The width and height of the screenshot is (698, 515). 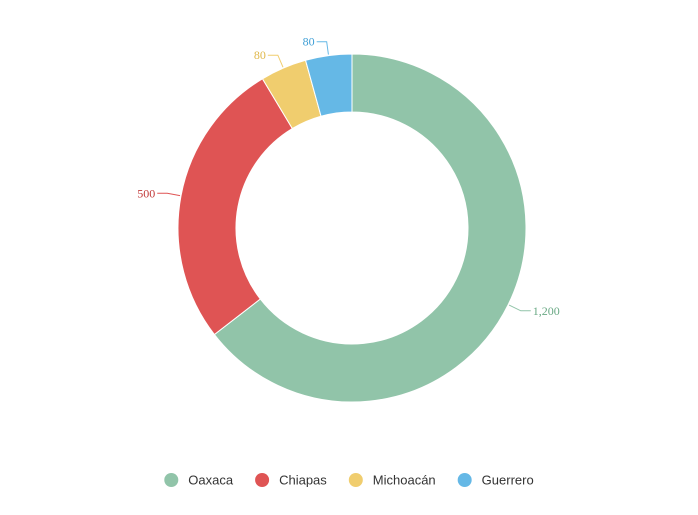 What do you see at coordinates (260, 55) in the screenshot?
I see `data-label-michoacan: 80` at bounding box center [260, 55].